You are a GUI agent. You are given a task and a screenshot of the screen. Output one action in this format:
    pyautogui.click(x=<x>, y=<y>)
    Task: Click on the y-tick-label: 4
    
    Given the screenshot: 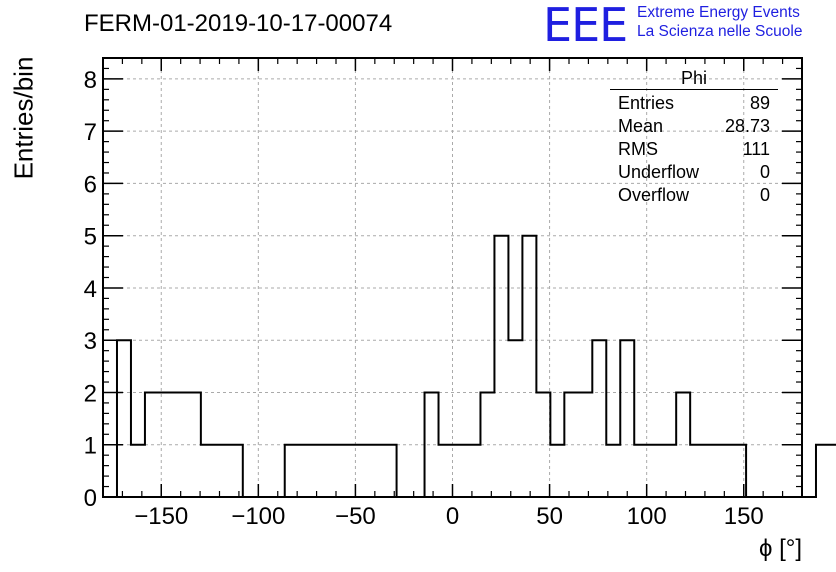 What is the action you would take?
    pyautogui.click(x=90, y=289)
    